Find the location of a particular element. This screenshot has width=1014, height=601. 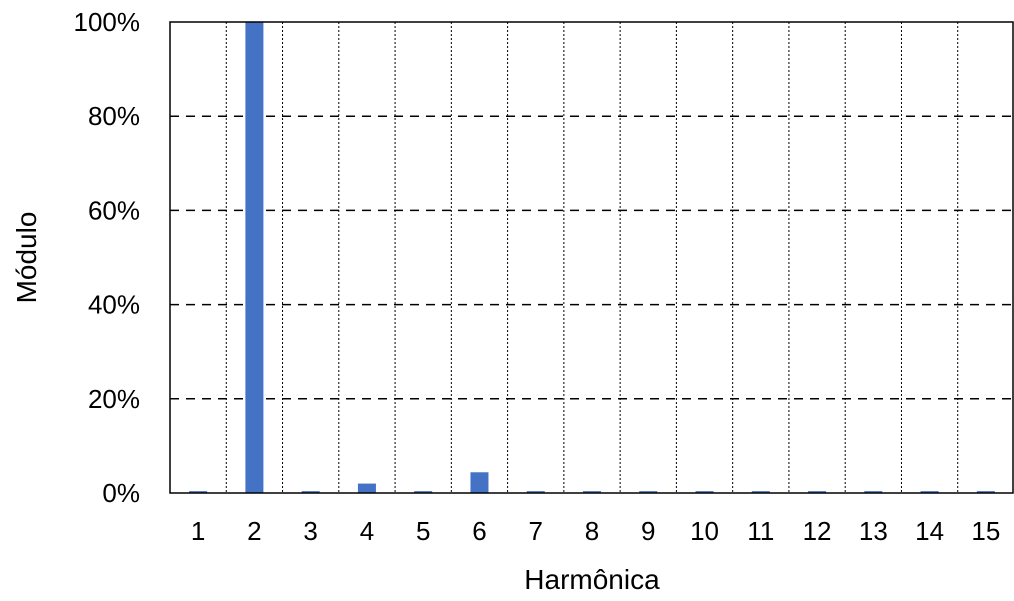

x-axis-title: Harmônica is located at coordinates (592, 579).